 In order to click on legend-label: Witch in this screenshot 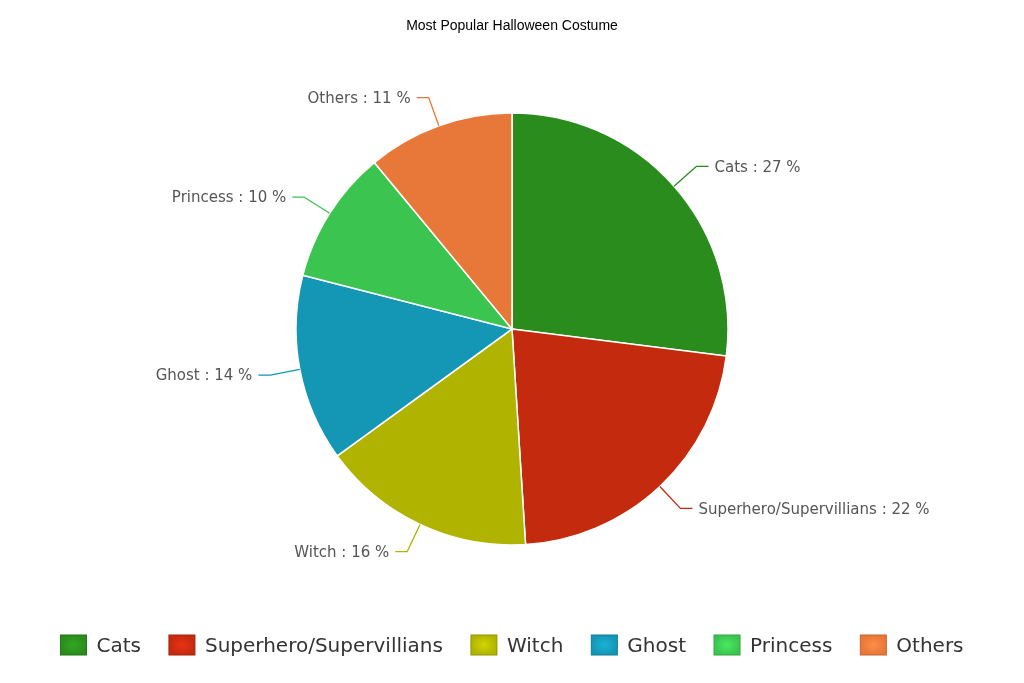, I will do `click(535, 645)`.